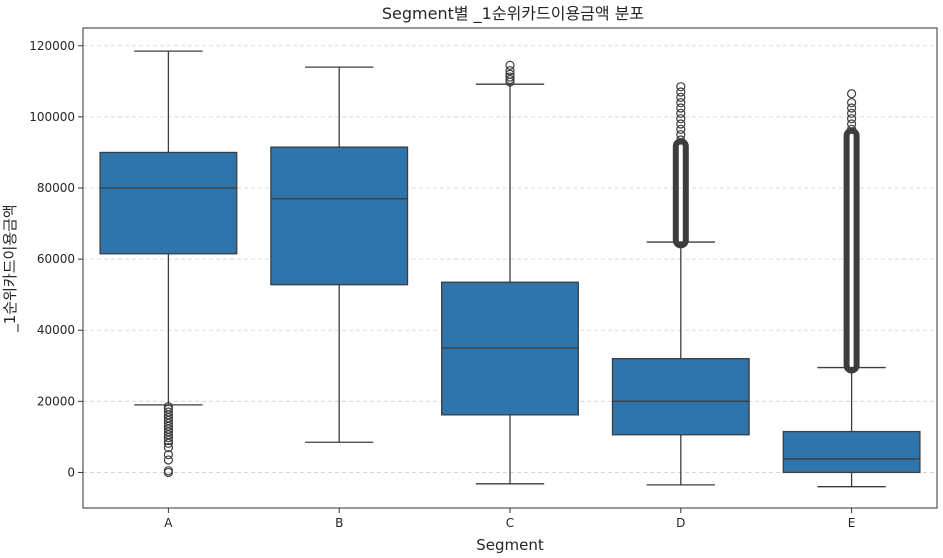  What do you see at coordinates (168, 264) in the screenshot?
I see `box-A` at bounding box center [168, 264].